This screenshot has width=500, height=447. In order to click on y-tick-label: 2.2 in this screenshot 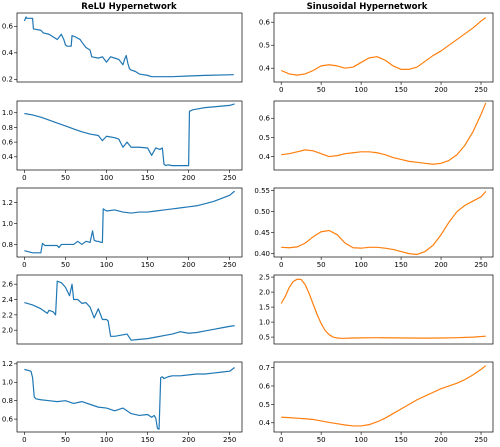, I will do `click(7, 315)`.